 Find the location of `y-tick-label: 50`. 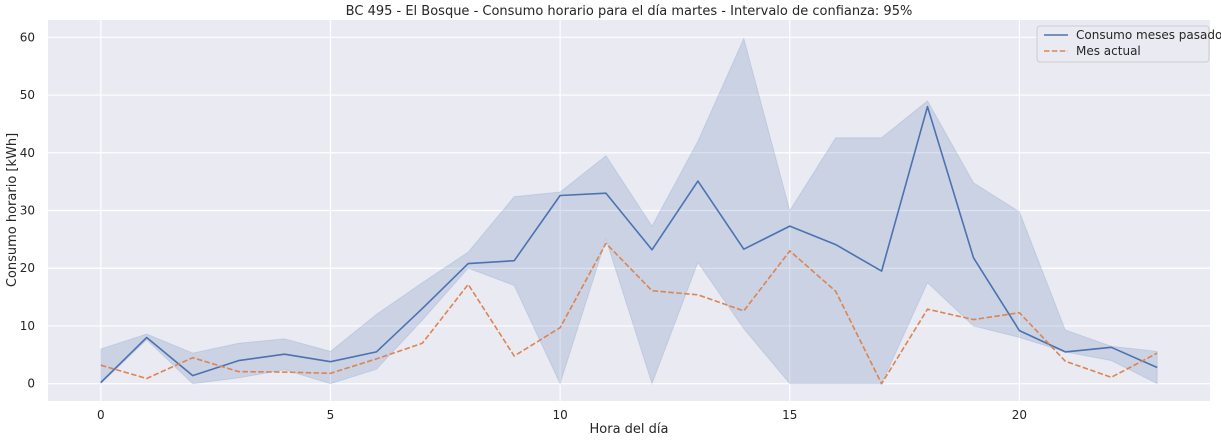

y-tick-label: 50 is located at coordinates (27, 95).